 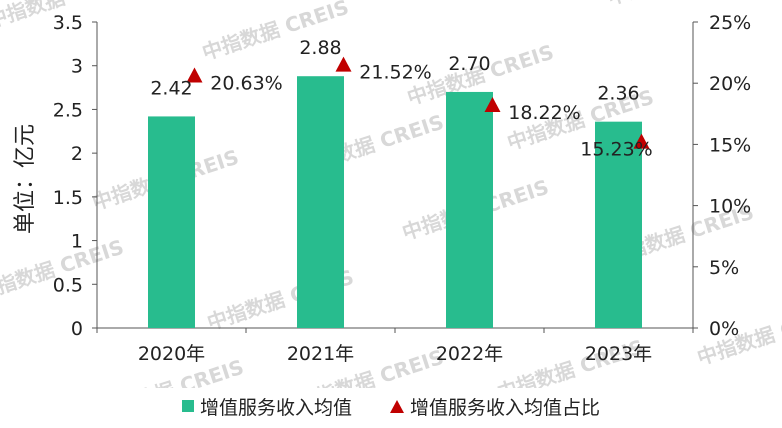 What do you see at coordinates (171, 354) in the screenshot?
I see `x-tick-label: 2020年` at bounding box center [171, 354].